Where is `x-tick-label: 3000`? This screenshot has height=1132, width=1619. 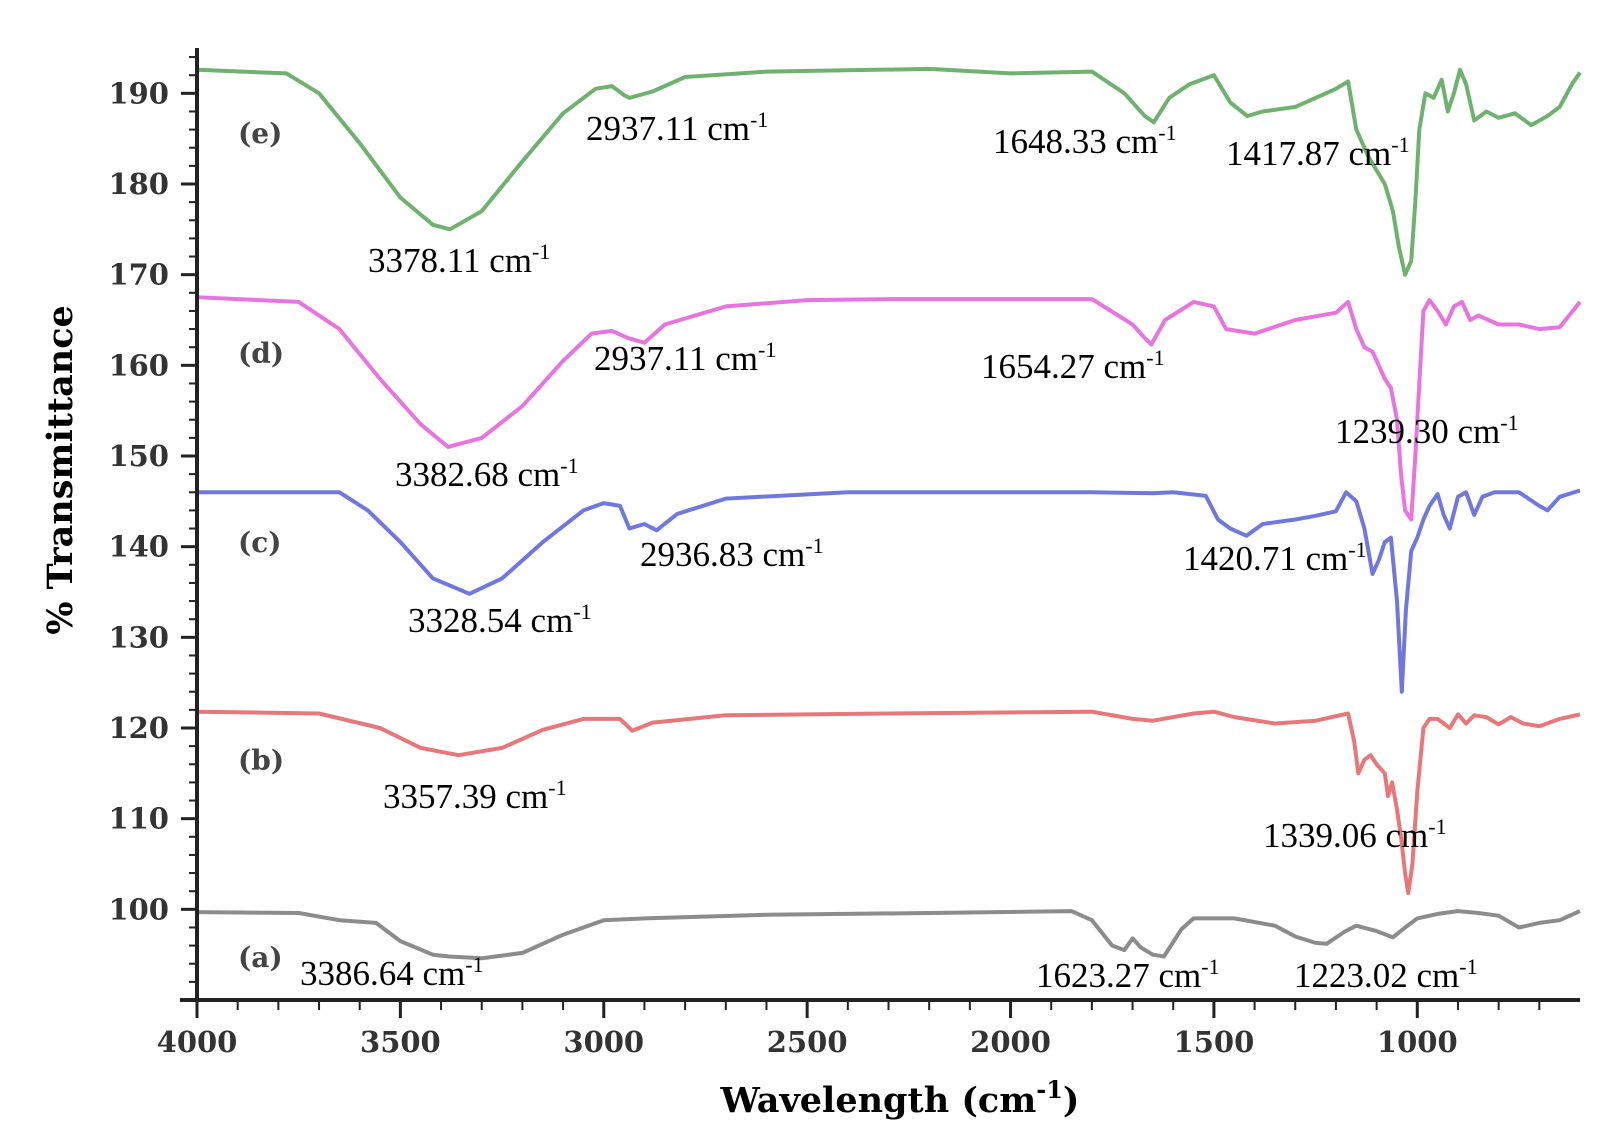 x-tick-label: 3000 is located at coordinates (603, 1042).